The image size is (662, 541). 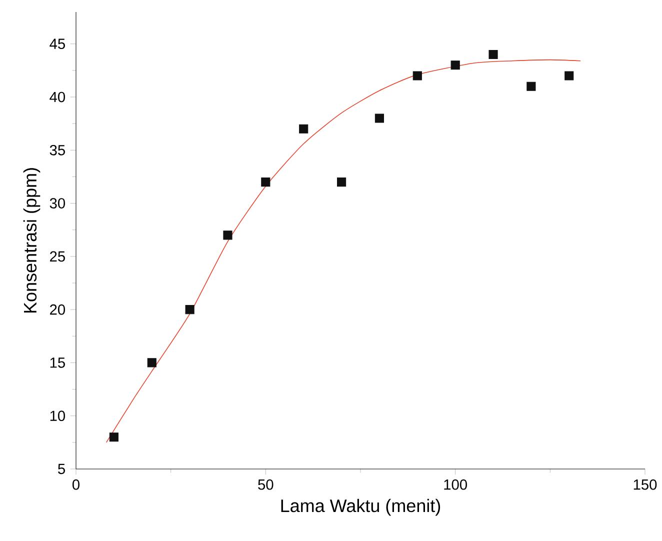 I want to click on x-axis-title: Lama Waktu (menit), so click(x=360, y=507).